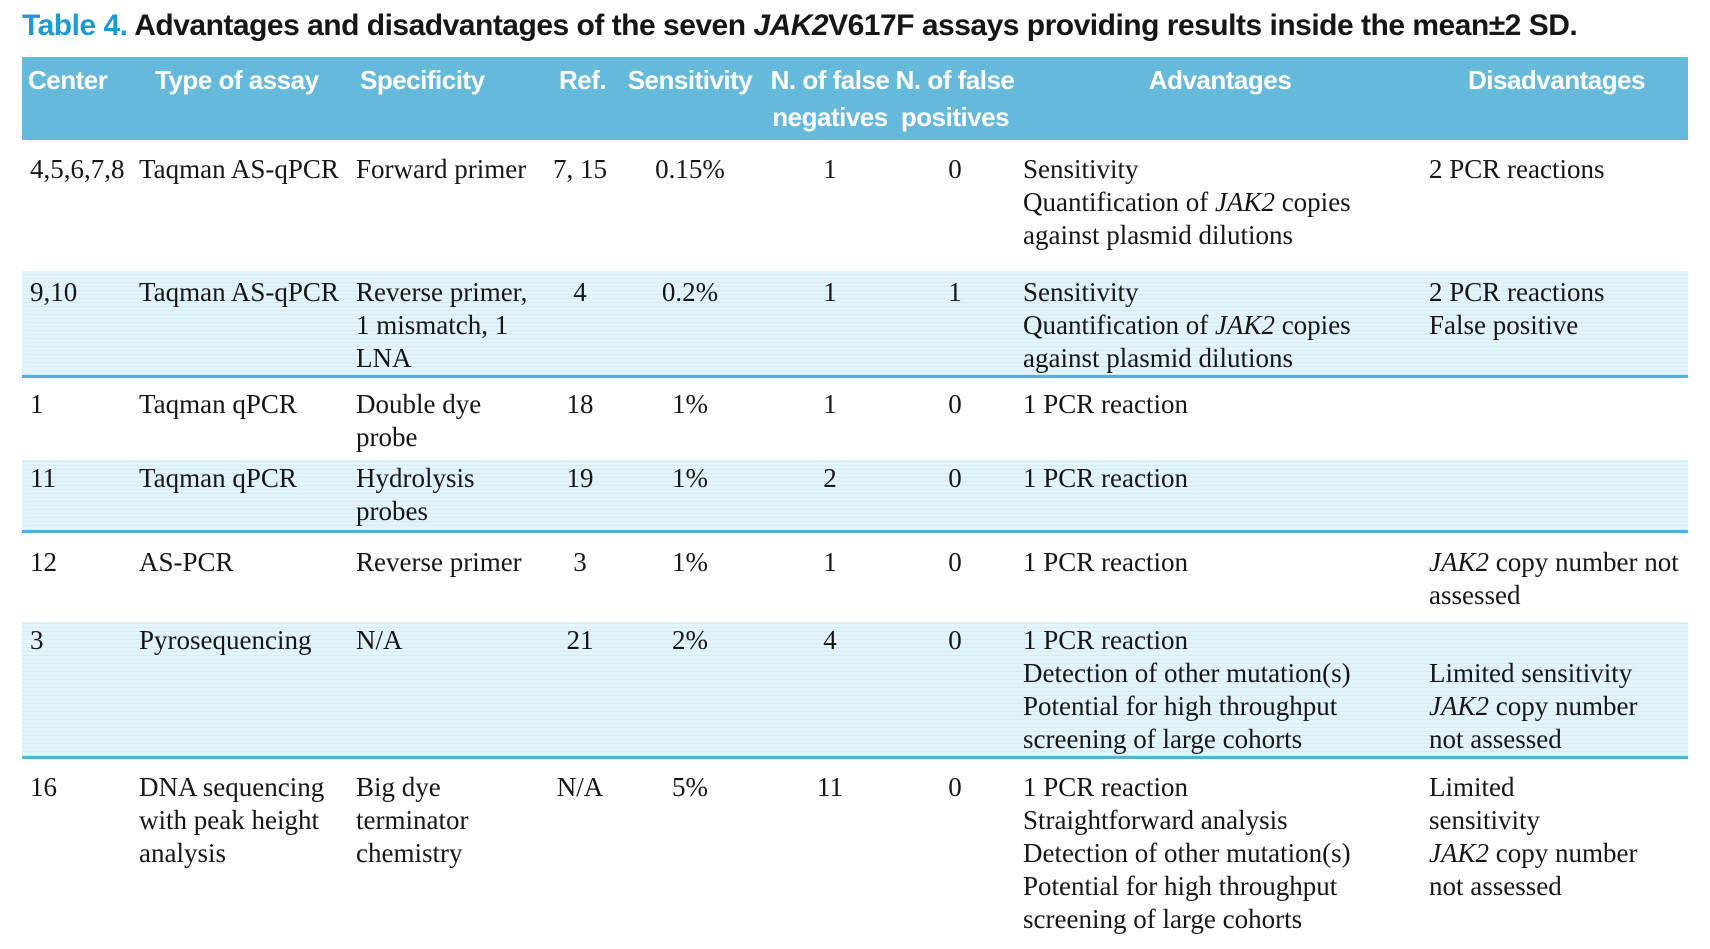 This screenshot has width=1710, height=949. Describe the element at coordinates (690, 640) in the screenshot. I see `cell-sensitivity: 2%` at that location.